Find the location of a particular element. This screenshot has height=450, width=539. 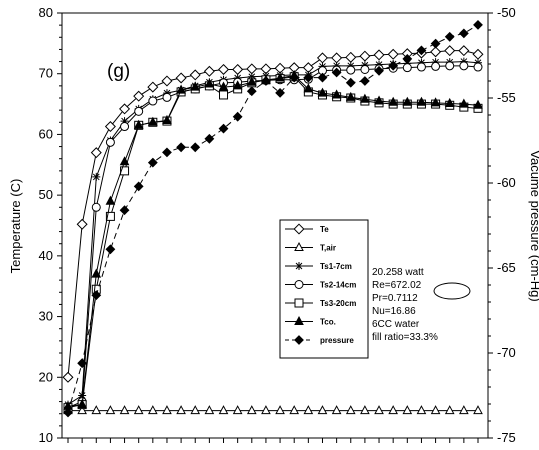

y-tick-label: 20 is located at coordinates (46, 376).